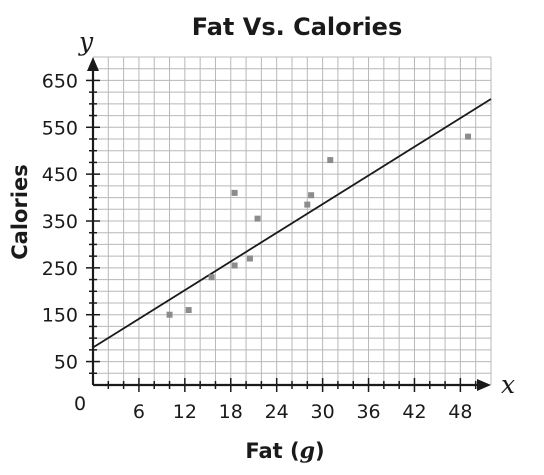  I want to click on y-tick-label: 150, so click(60, 316).